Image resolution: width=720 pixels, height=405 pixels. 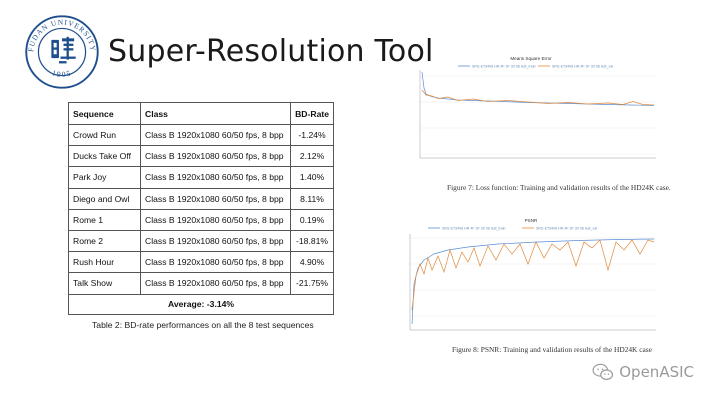 I want to click on loss-train-line, so click(x=538, y=88).